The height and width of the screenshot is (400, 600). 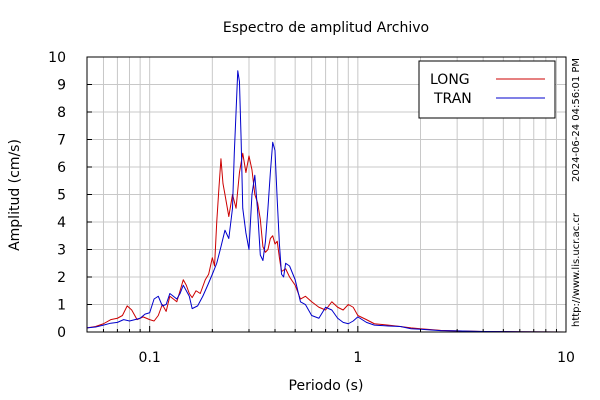 I want to click on y-tick-label: 5, so click(x=61, y=196).